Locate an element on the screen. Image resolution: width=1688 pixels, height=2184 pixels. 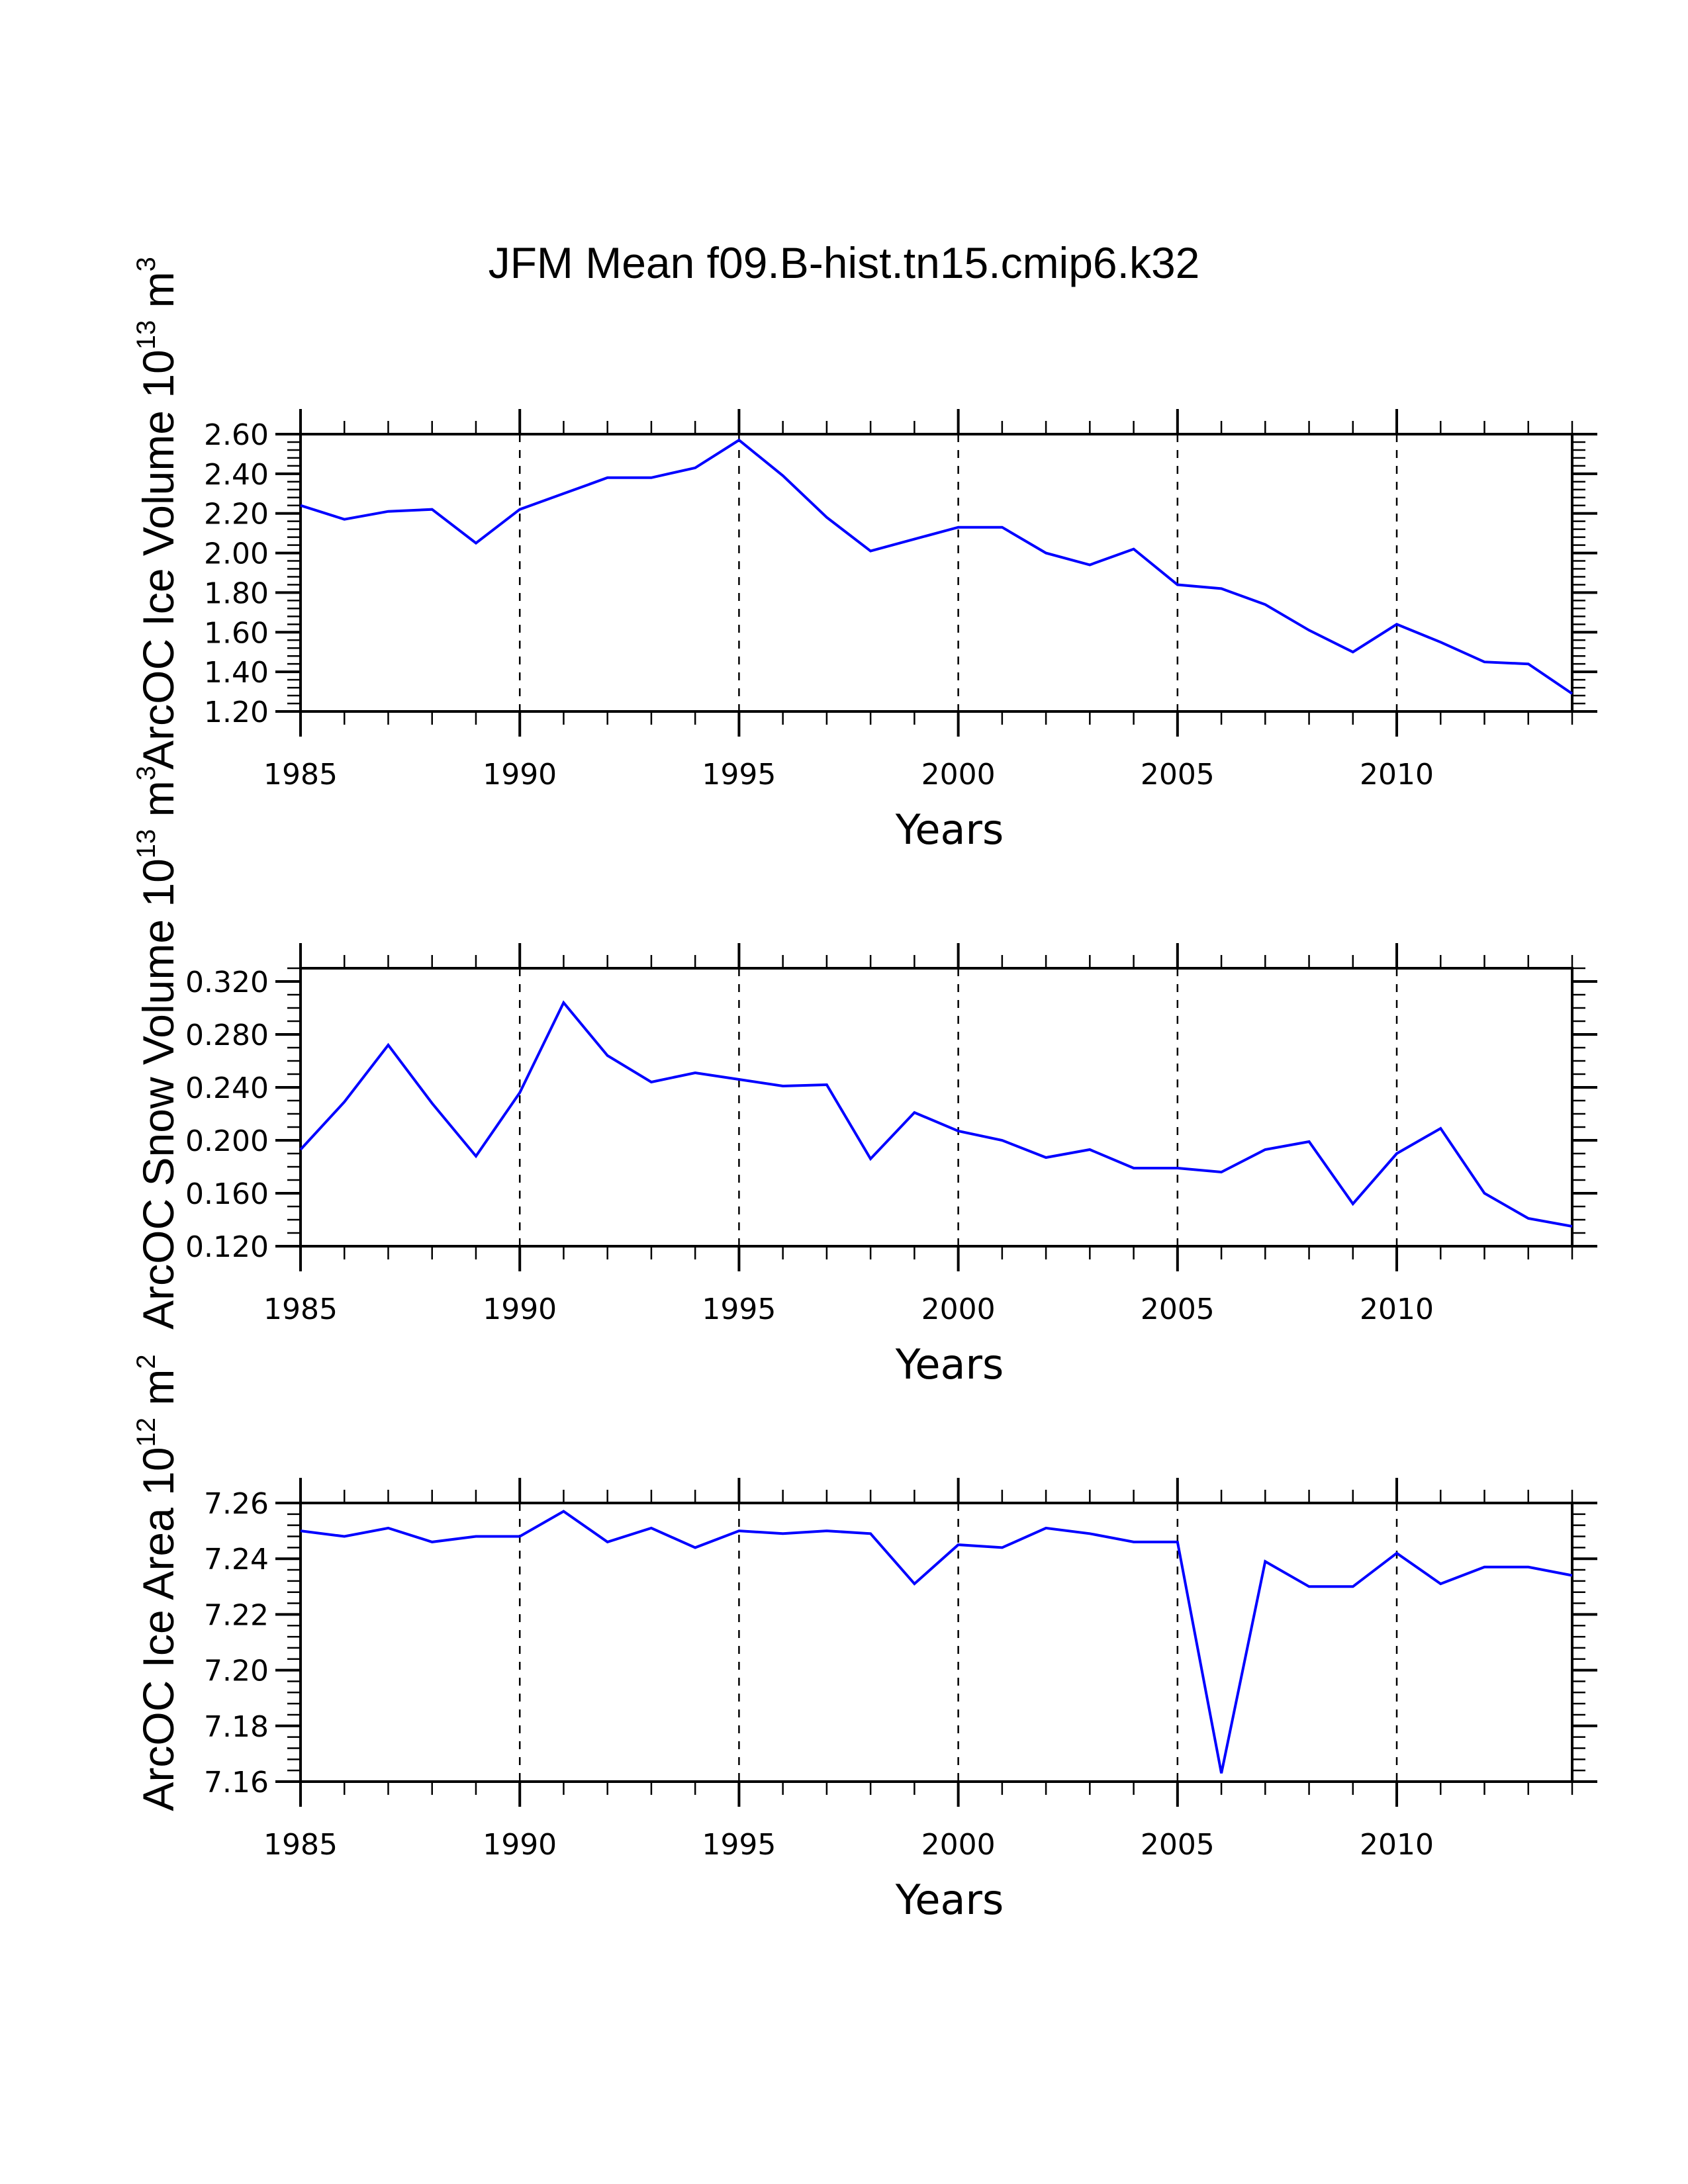
y-tick-label: 7.26 is located at coordinates (236, 1504).